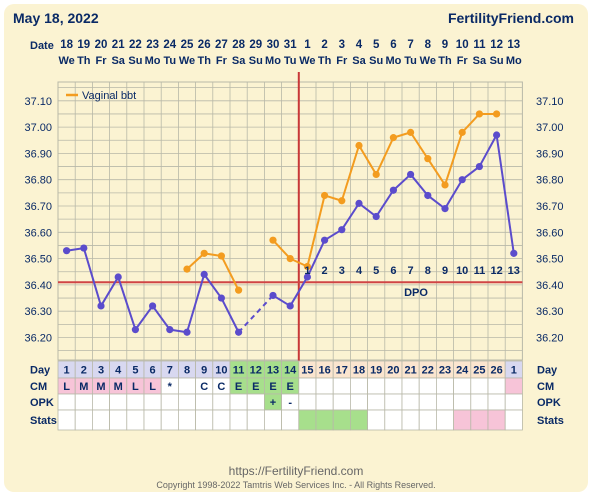 The image size is (600, 499). What do you see at coordinates (462, 371) in the screenshot?
I see `cycle-day: 24` at bounding box center [462, 371].